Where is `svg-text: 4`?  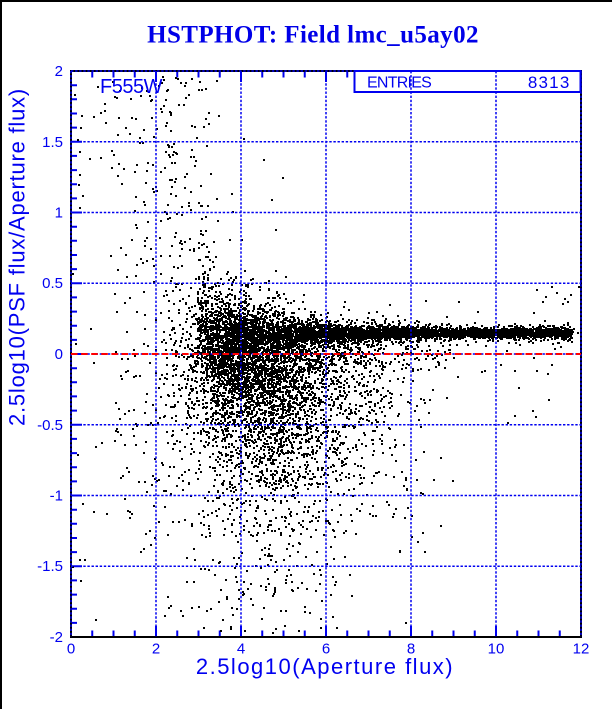
svg-text: 4 is located at coordinates (241, 649).